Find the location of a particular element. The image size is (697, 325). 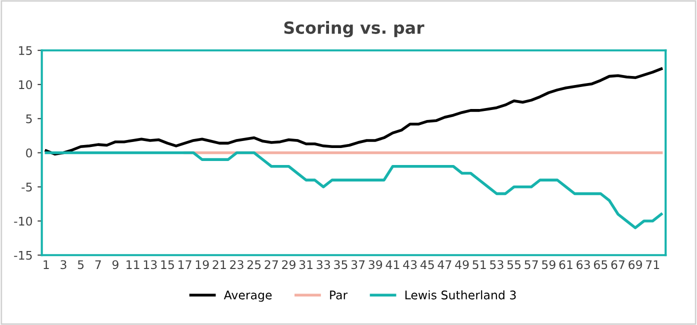

x-tick-label: 69 is located at coordinates (635, 265).